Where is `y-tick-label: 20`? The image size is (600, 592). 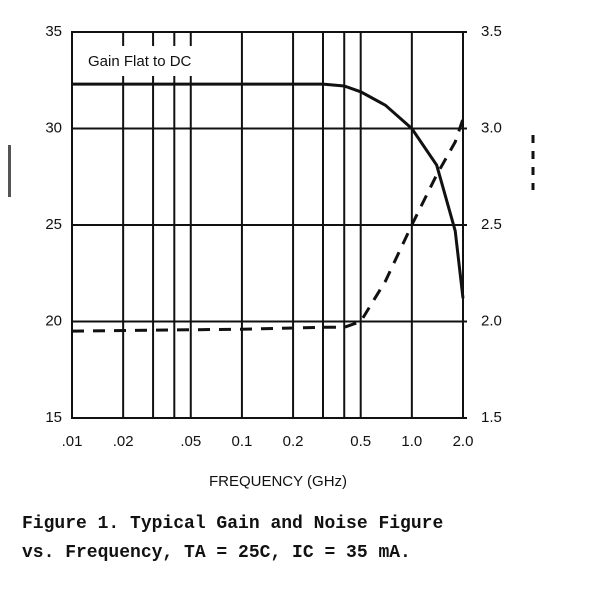
y-tick-label: 20 is located at coordinates (53, 320).